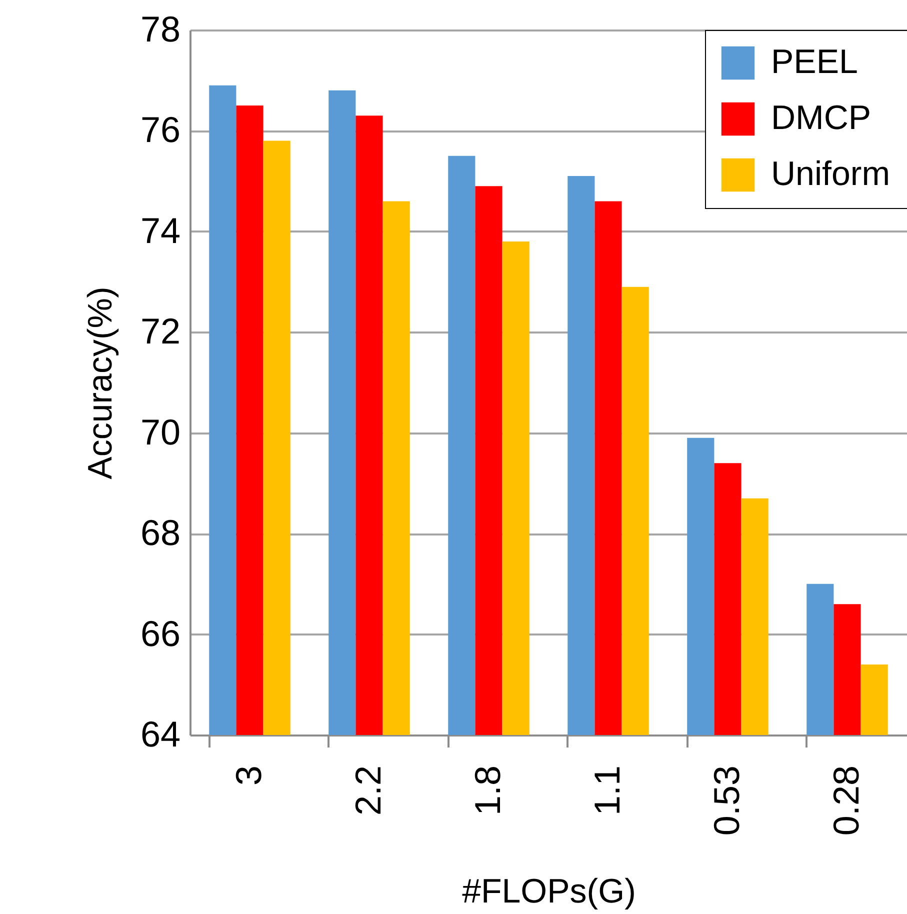 The image size is (907, 914). I want to click on y-tick-label: 64, so click(160, 734).